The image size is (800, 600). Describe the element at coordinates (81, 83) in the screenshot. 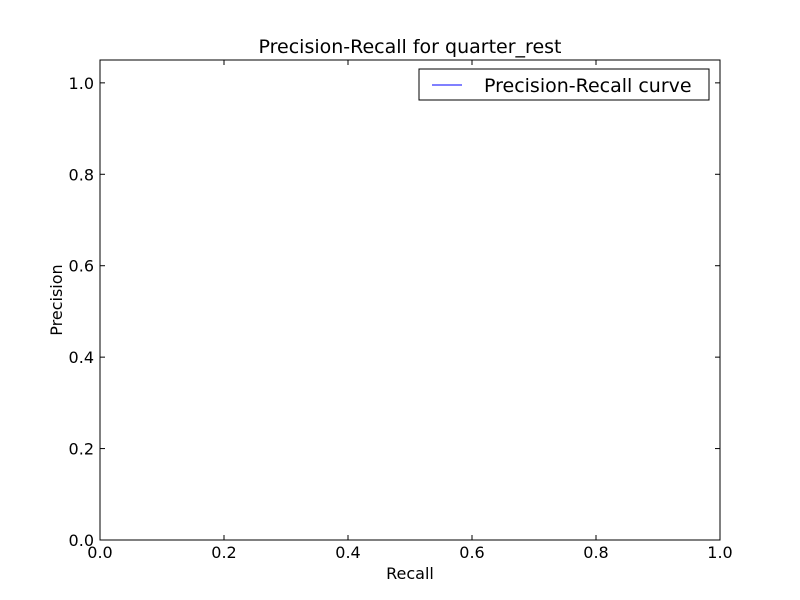

I see `y-tick-label-5: 1.0` at that location.